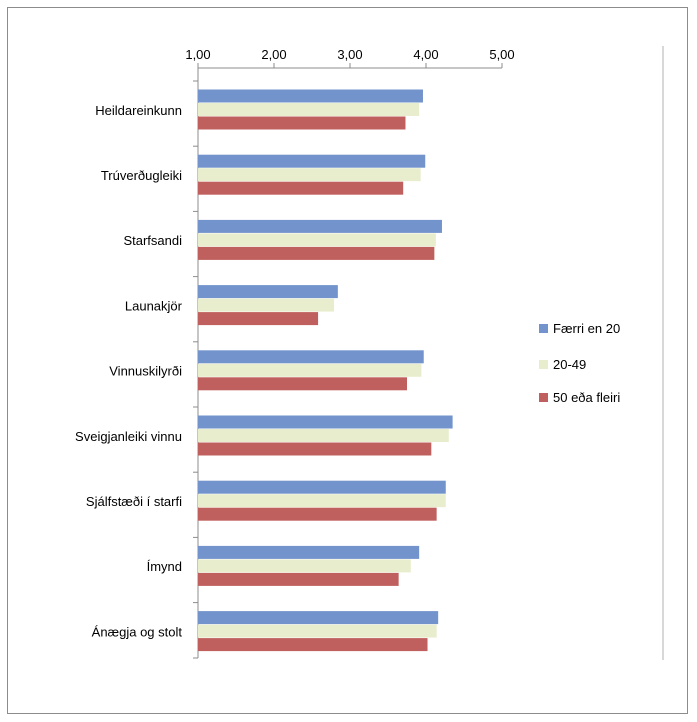 Image resolution: width=697 pixels, height=722 pixels. I want to click on legend-label: 50 eða fleiri, so click(586, 397).